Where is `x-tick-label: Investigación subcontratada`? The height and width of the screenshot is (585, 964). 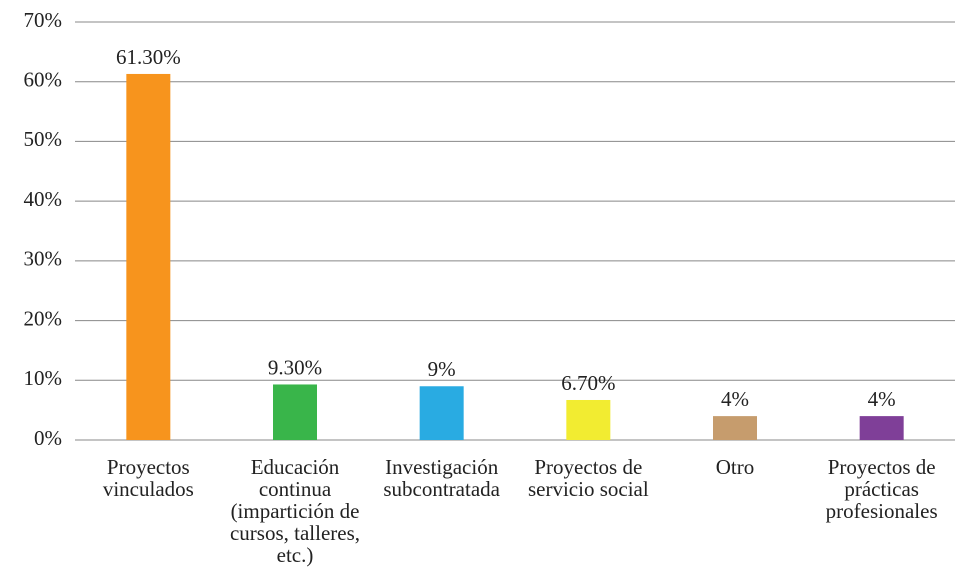 x-tick-label: Investigación subcontratada is located at coordinates (441, 478).